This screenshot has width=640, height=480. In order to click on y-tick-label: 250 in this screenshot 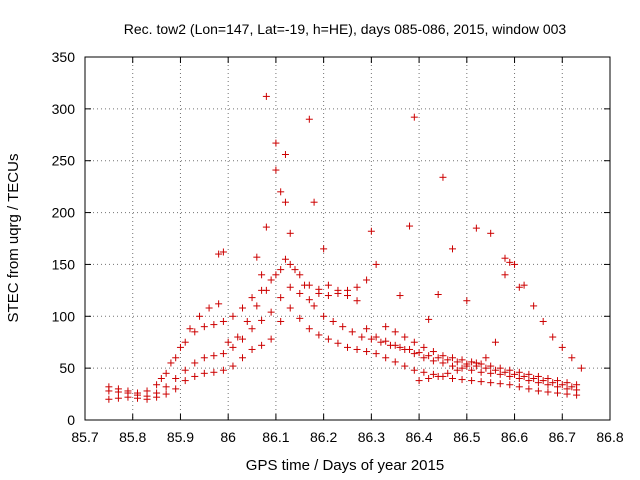, I will do `click(64, 161)`.